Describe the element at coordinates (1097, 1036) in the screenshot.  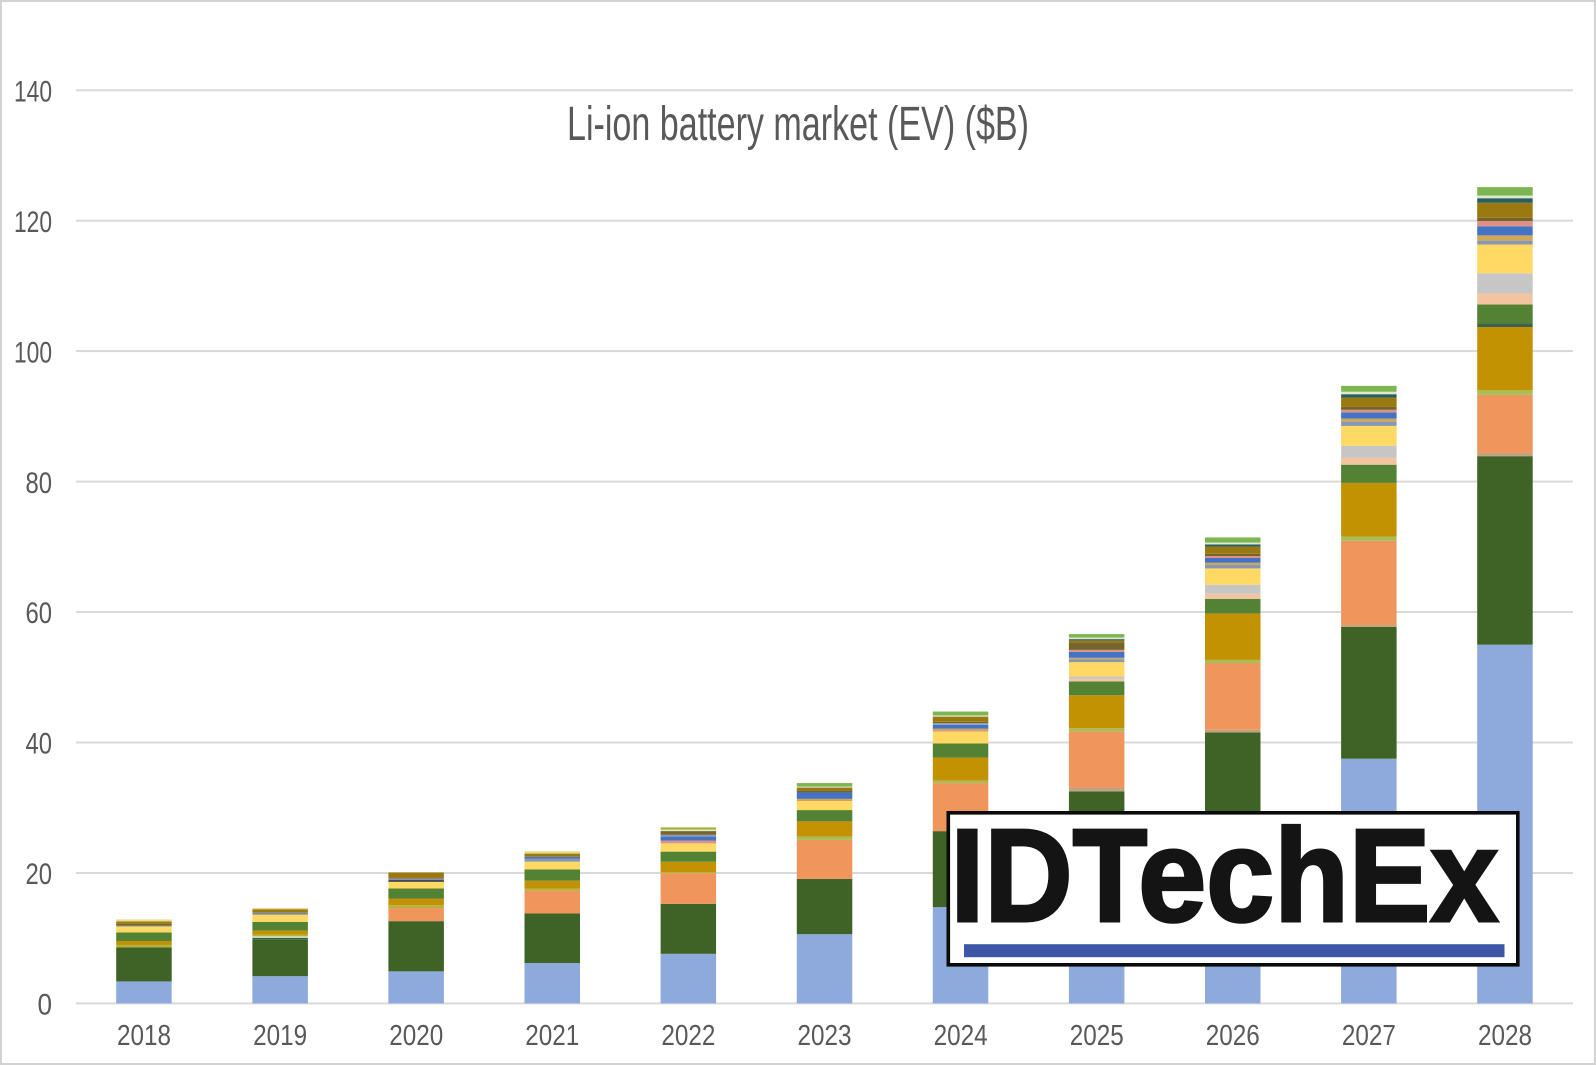
I see `svg-text: 2025` at that location.